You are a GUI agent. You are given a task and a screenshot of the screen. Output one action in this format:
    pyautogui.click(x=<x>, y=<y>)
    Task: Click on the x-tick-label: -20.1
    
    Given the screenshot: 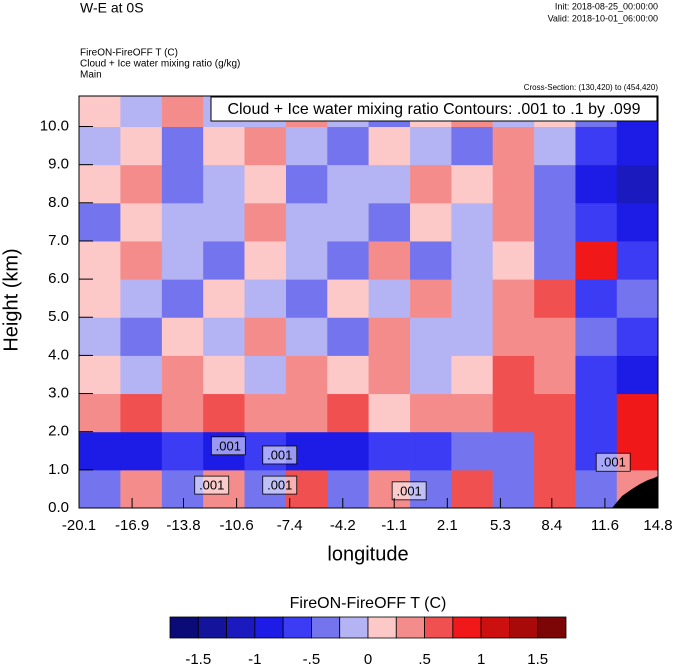 What is the action you would take?
    pyautogui.click(x=79, y=525)
    